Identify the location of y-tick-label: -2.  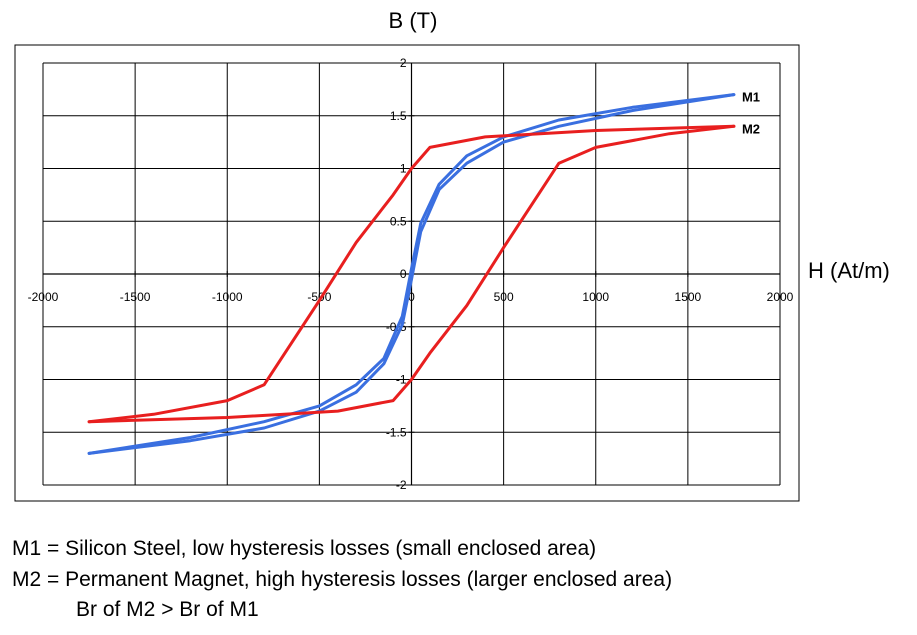
(401, 485).